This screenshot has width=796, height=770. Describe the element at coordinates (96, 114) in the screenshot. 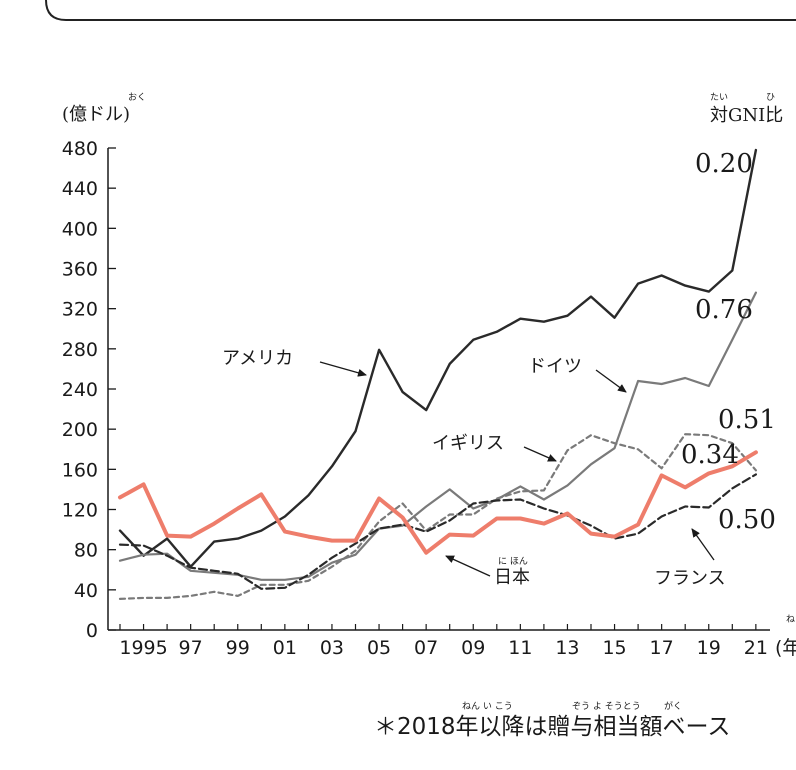

I see `y-axis-unit: (億ドル)` at that location.